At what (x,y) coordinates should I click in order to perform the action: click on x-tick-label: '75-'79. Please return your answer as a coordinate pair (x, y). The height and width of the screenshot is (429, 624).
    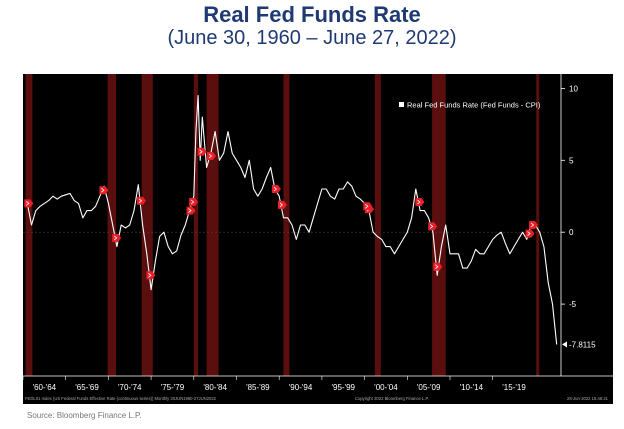
    Looking at the image, I should click on (173, 387).